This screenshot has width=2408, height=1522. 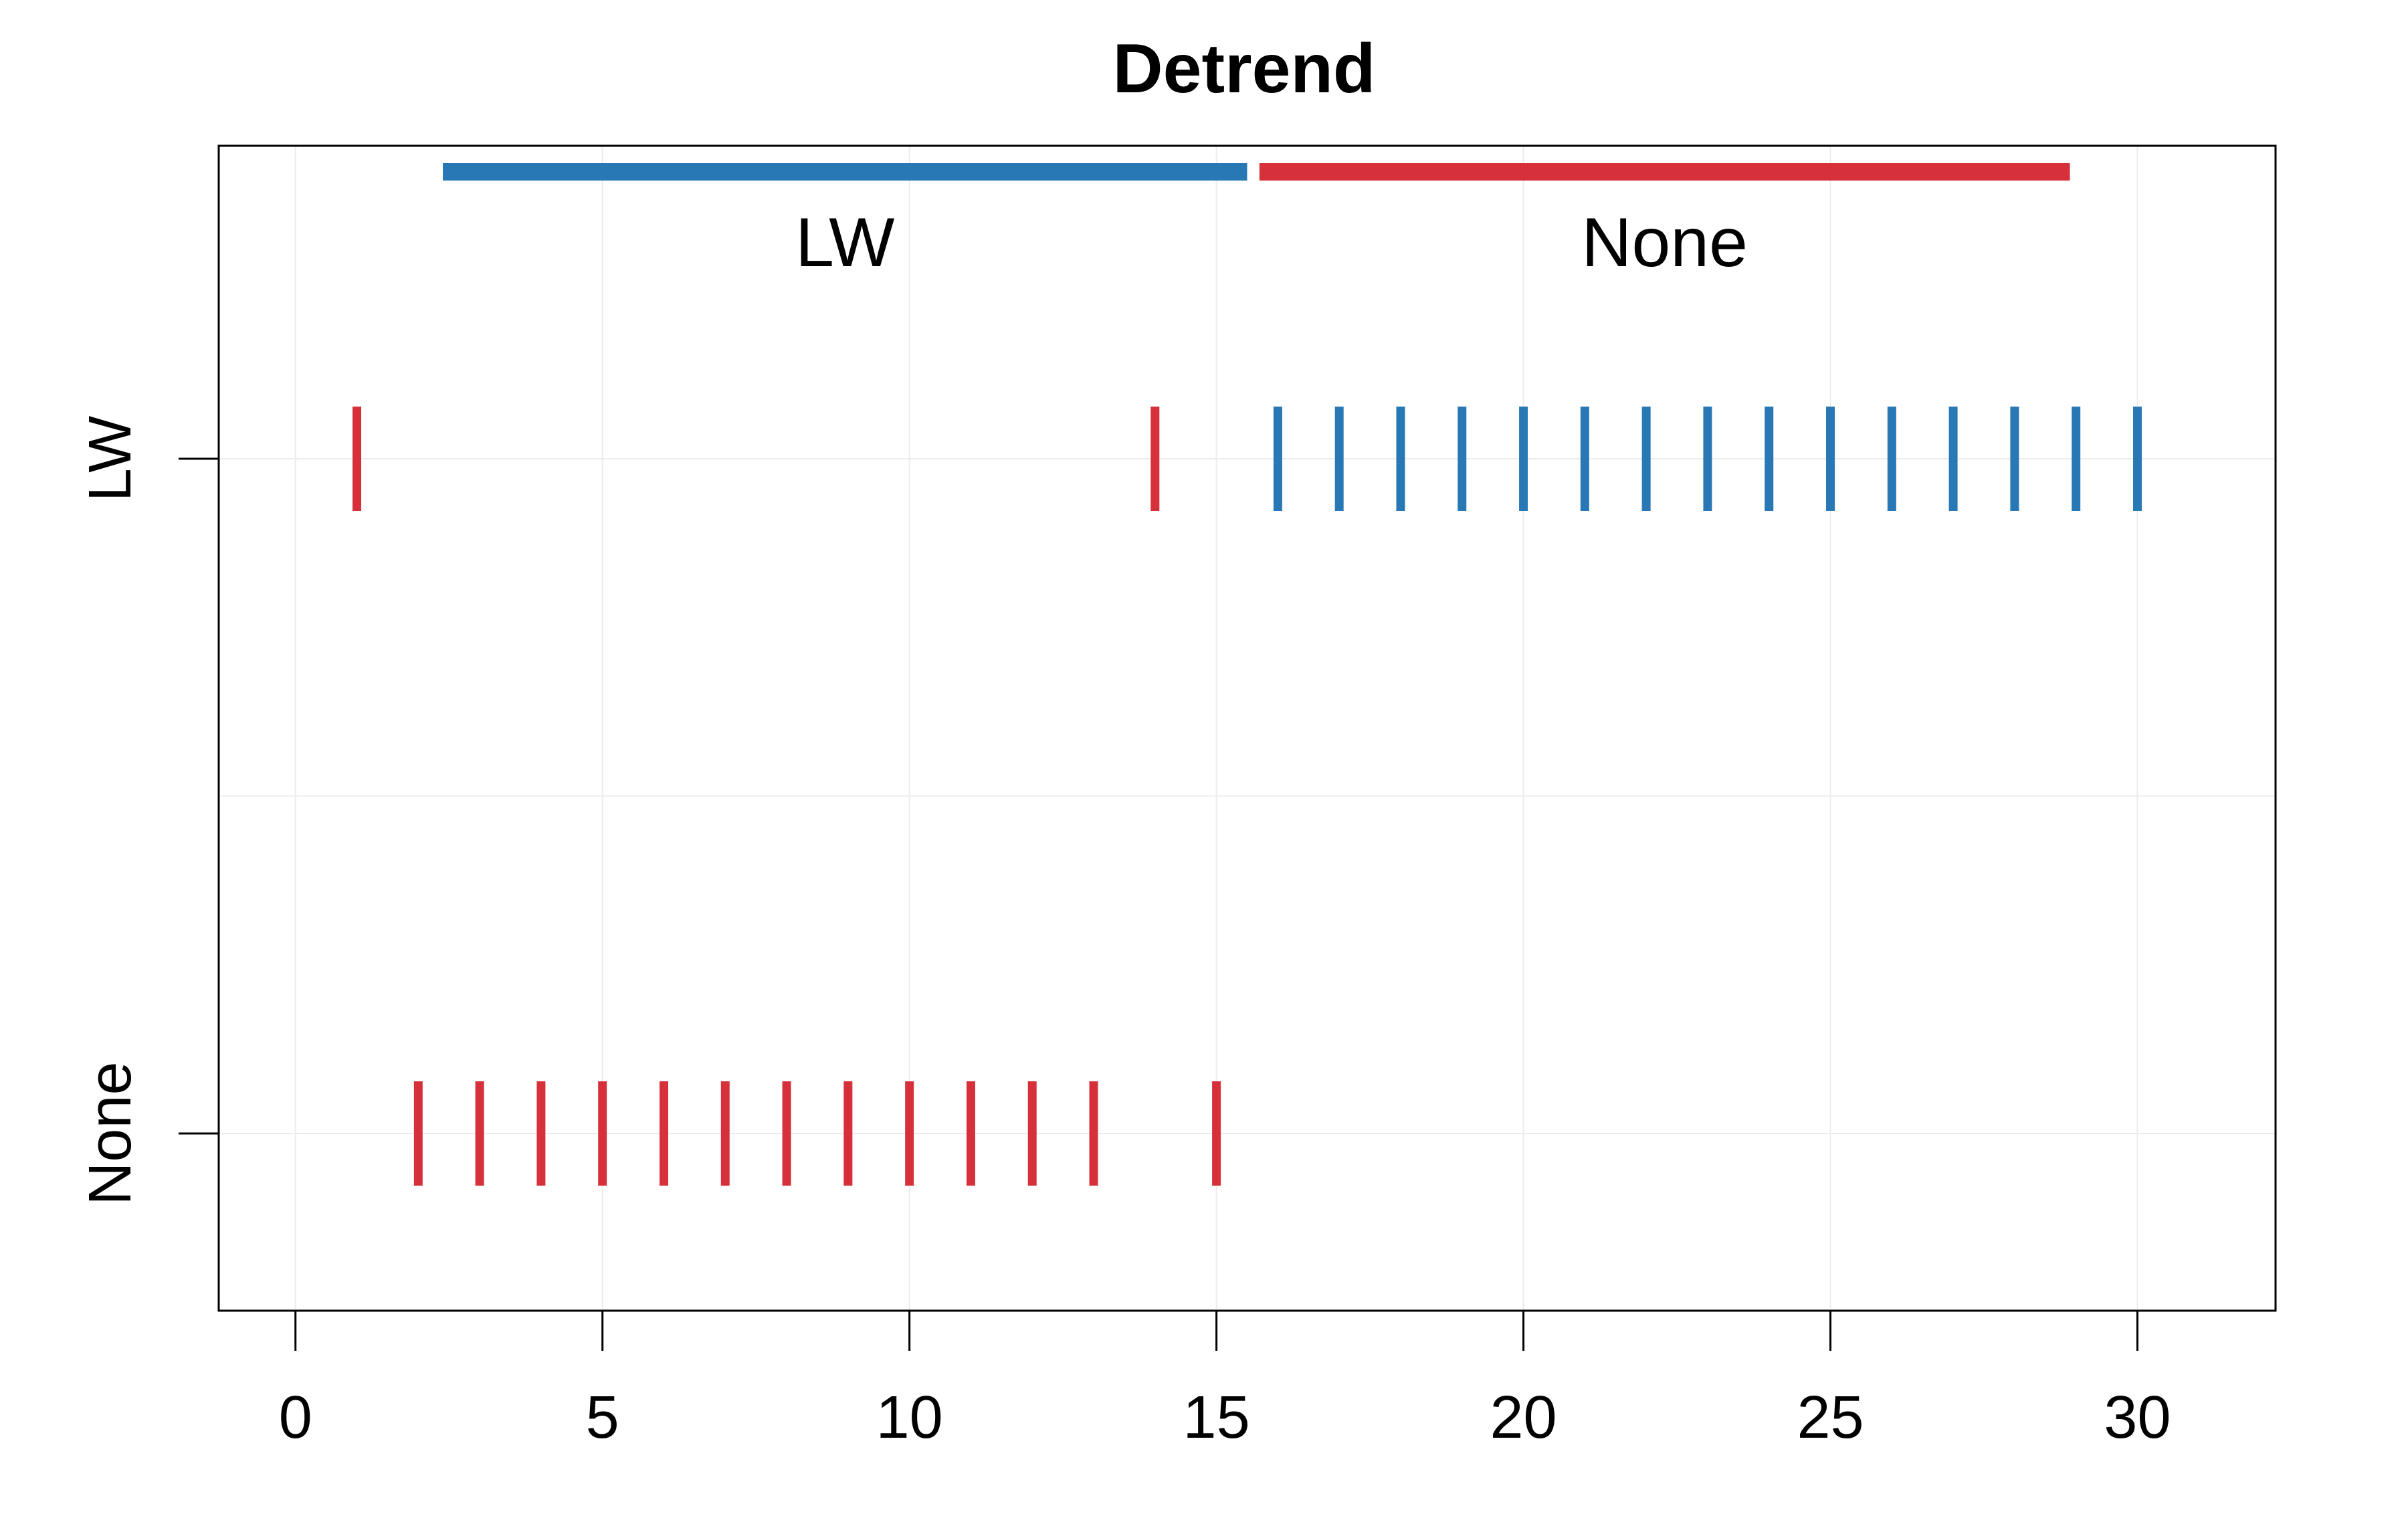 I want to click on x-tick-label-10: 10, so click(x=909, y=1417).